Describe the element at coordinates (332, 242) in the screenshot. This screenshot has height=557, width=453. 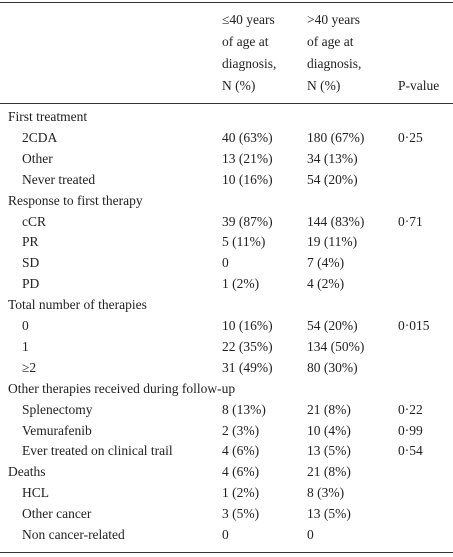
I see `value-cell: 19 (11%)` at that location.